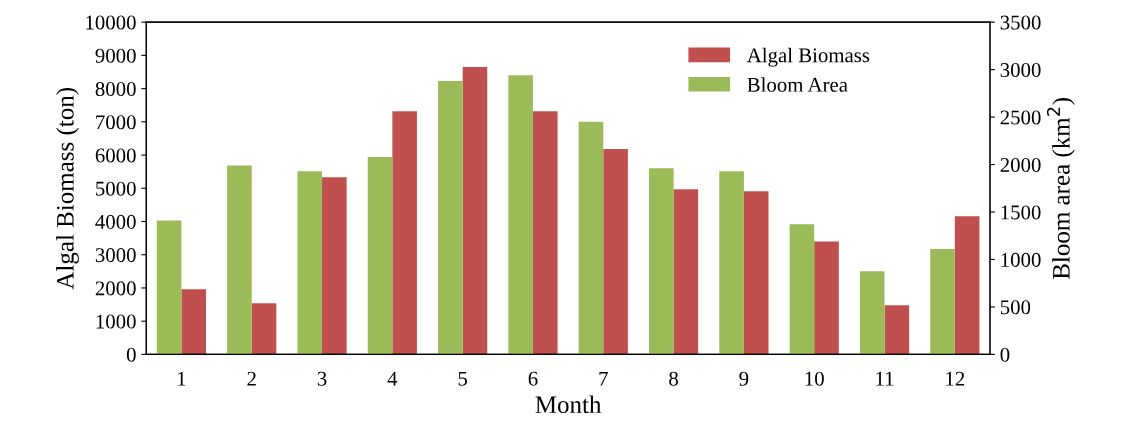 This screenshot has height=443, width=1125. I want to click on x-tick-label: 8, so click(674, 378).